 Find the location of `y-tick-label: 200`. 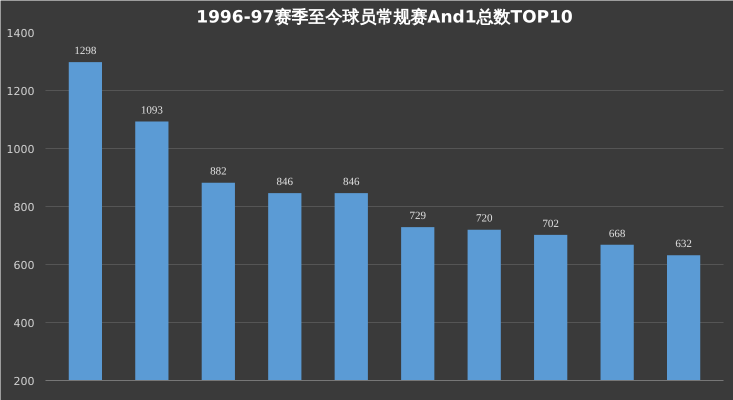

y-tick-label: 200 is located at coordinates (24, 381).